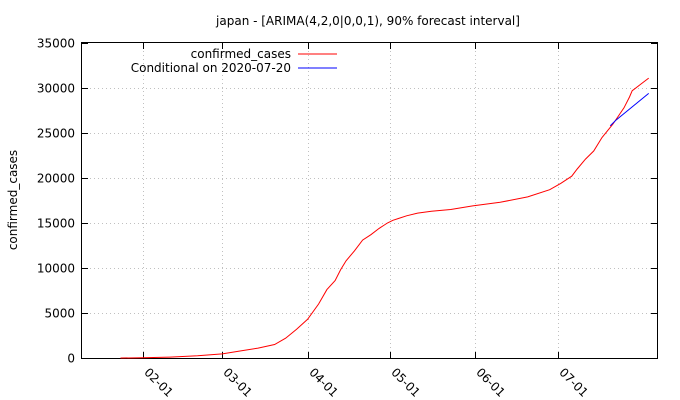 The width and height of the screenshot is (680, 400). What do you see at coordinates (71, 359) in the screenshot?
I see `y-tick-label: 0` at bounding box center [71, 359].